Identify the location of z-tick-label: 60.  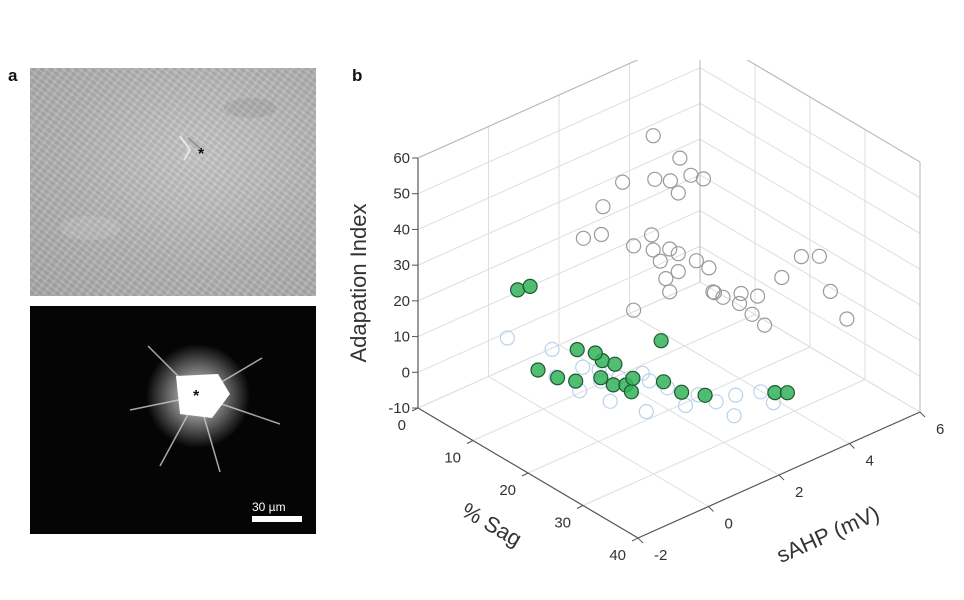
(401, 158).